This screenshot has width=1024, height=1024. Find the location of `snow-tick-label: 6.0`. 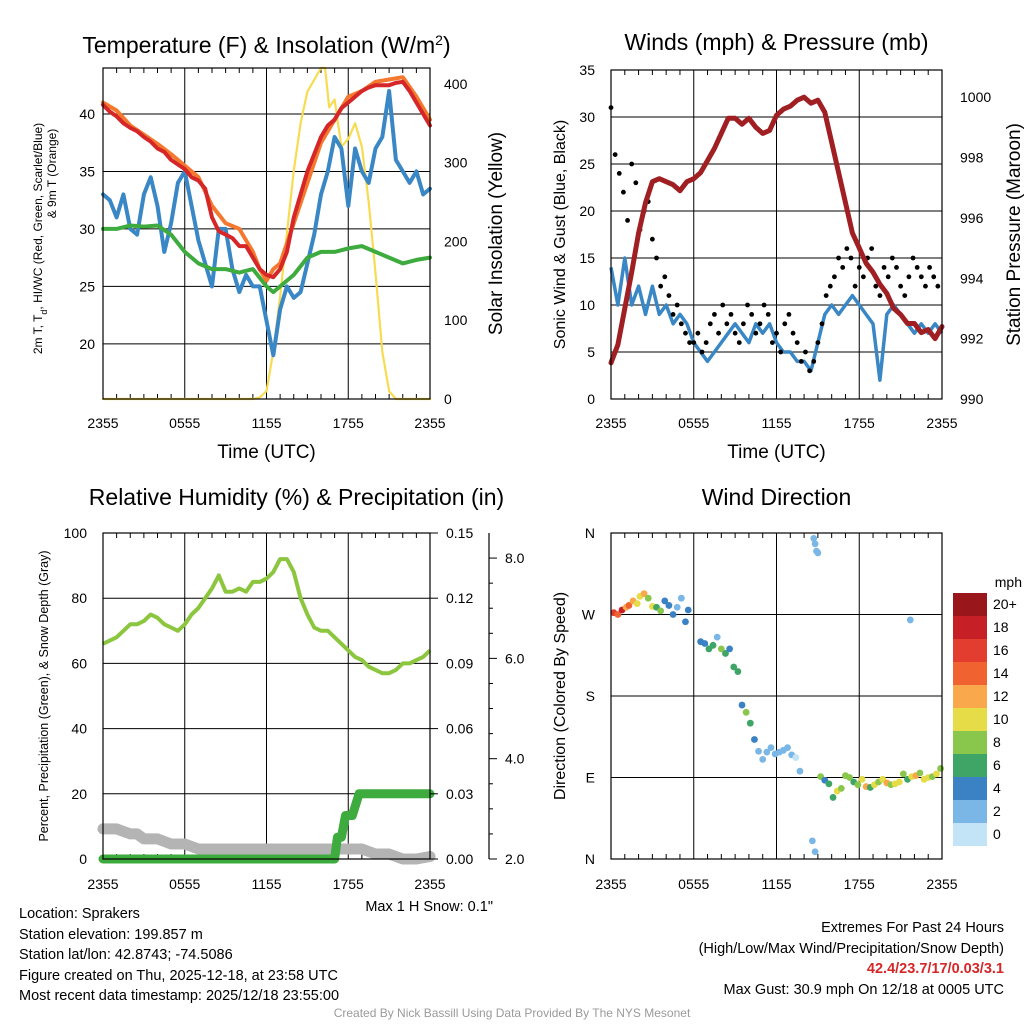

snow-tick-label: 6.0 is located at coordinates (515, 658).